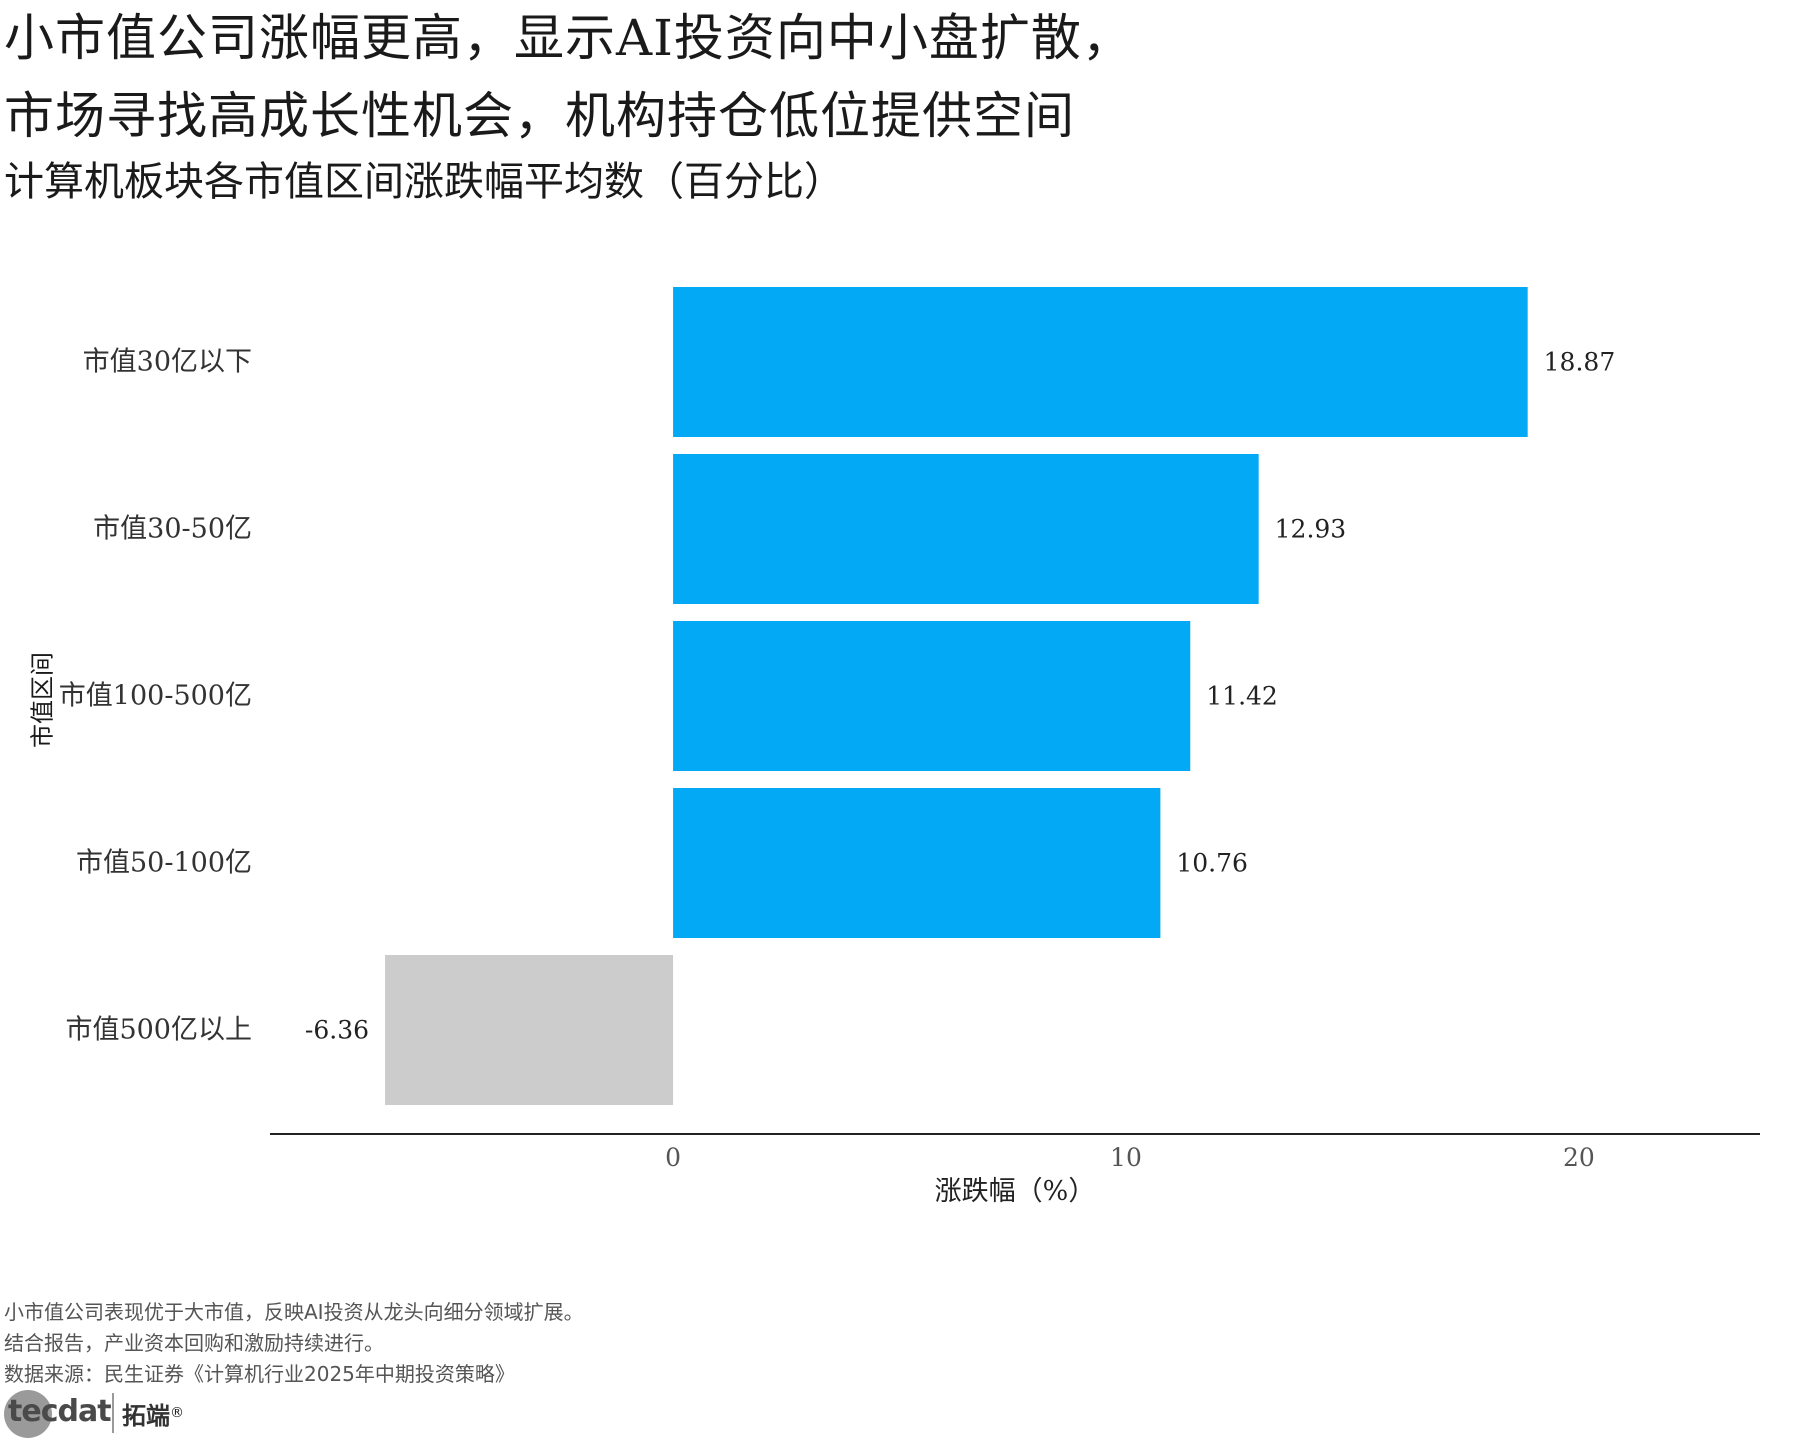 The height and width of the screenshot is (1440, 1800). Describe the element at coordinates (113, 1413) in the screenshot. I see `logo-divider` at that location.